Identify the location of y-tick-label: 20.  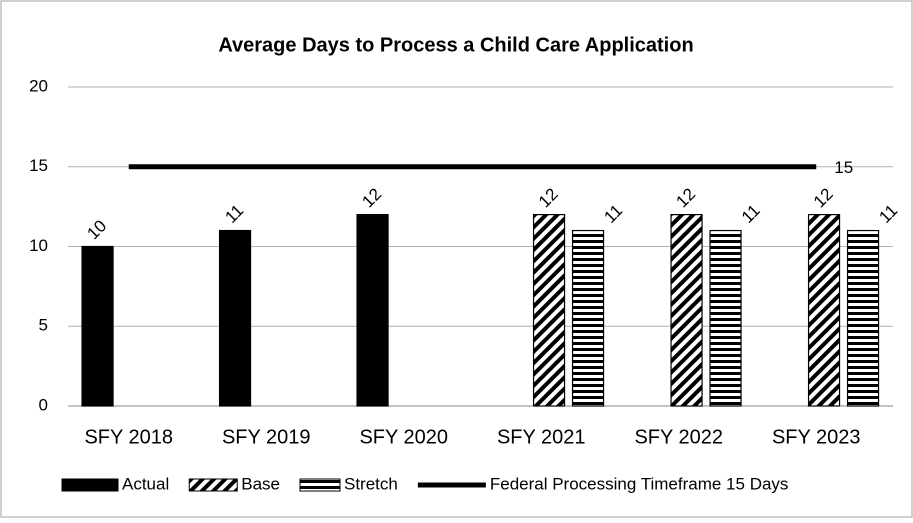
(38, 85).